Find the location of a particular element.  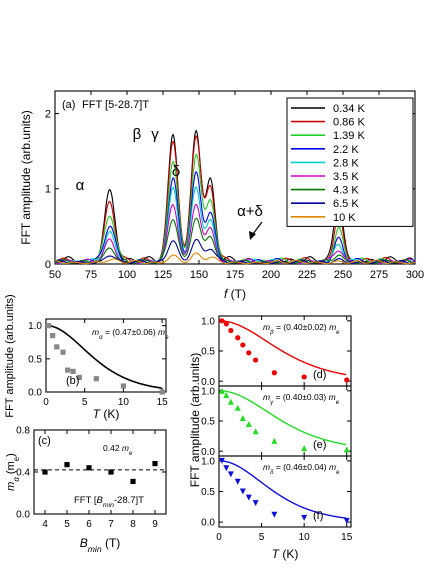

legend-label: 10 K is located at coordinates (344, 218).